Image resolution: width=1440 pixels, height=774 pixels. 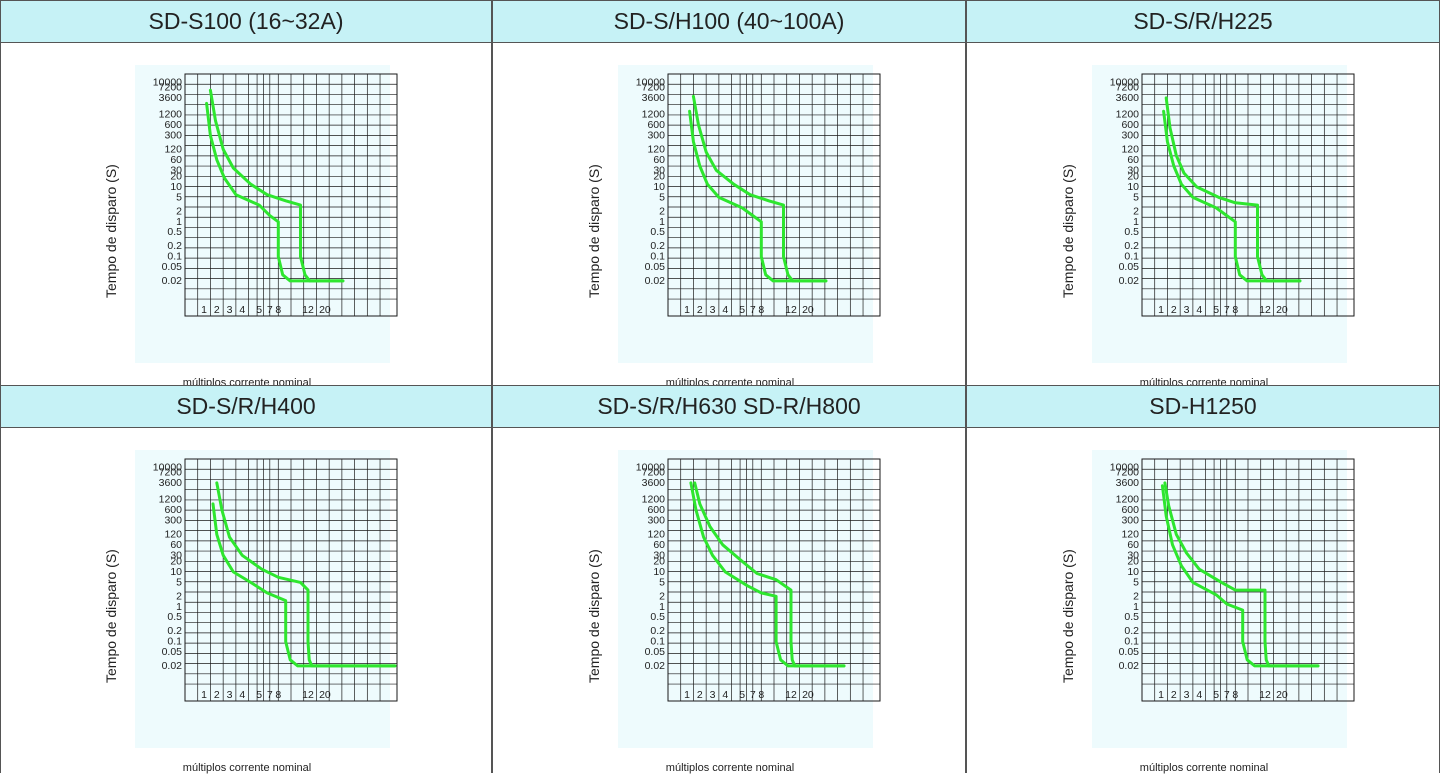 What do you see at coordinates (1203, 407) in the screenshot?
I see `chart-title: SD-H1250` at bounding box center [1203, 407].